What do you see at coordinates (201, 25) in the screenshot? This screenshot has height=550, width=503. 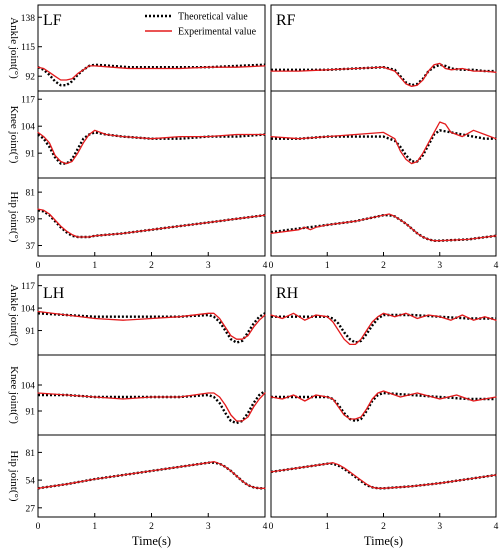 I see `legend: Theoretical value Experimental value` at bounding box center [201, 25].